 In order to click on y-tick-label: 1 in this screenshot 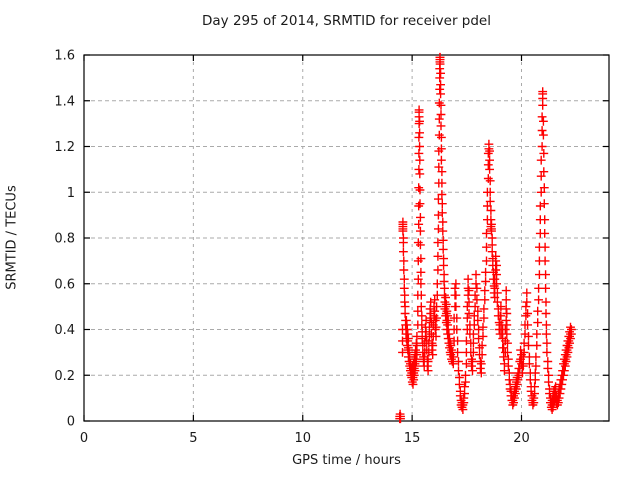, I will do `click(71, 193)`.